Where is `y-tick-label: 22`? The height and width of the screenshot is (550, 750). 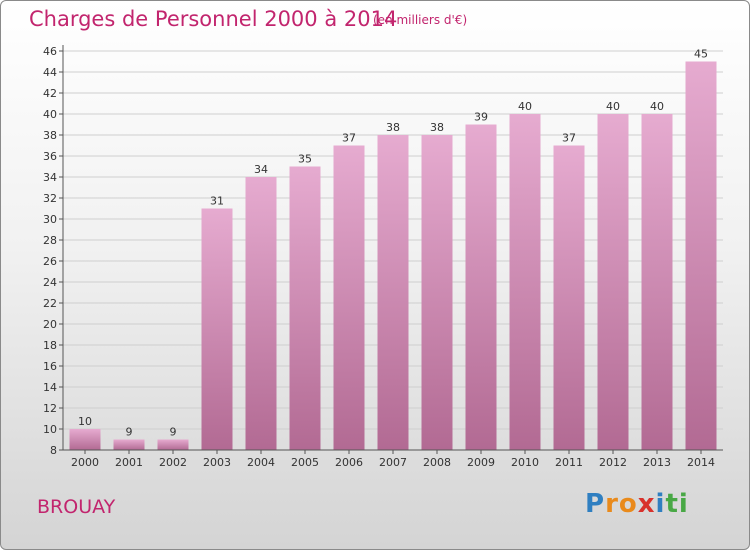
y-tick-label: 22 is located at coordinates (50, 303).